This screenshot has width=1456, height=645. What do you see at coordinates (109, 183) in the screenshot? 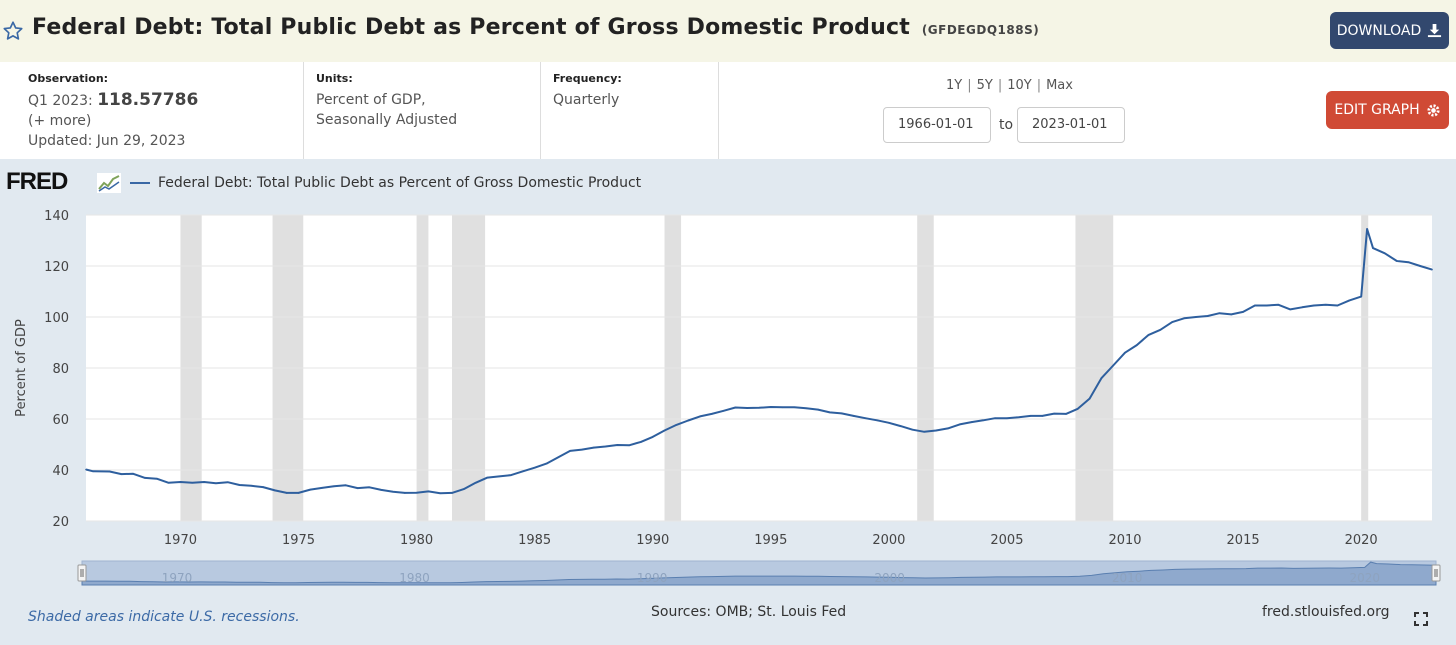
I see `fred-chart-logo-icon` at bounding box center [109, 183].